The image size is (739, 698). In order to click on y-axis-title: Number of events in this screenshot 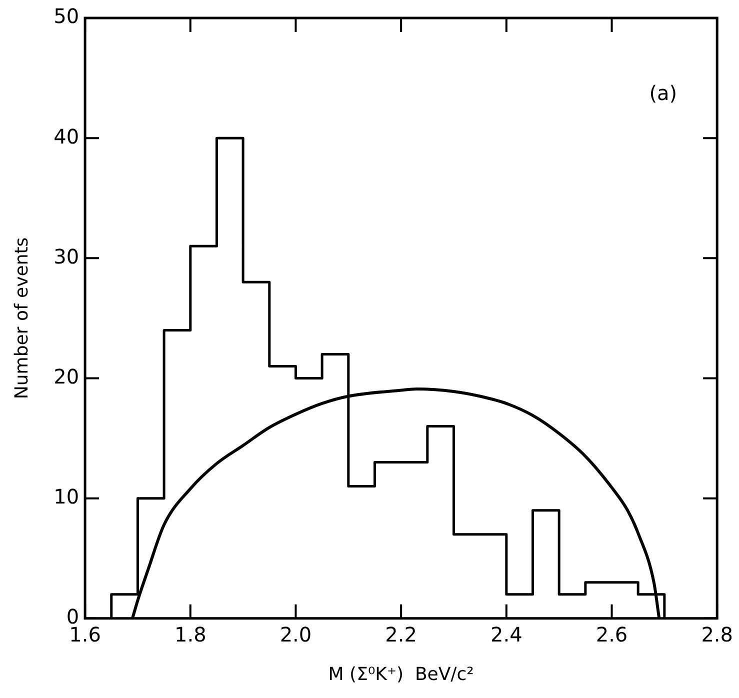, I will do `click(21, 318)`.